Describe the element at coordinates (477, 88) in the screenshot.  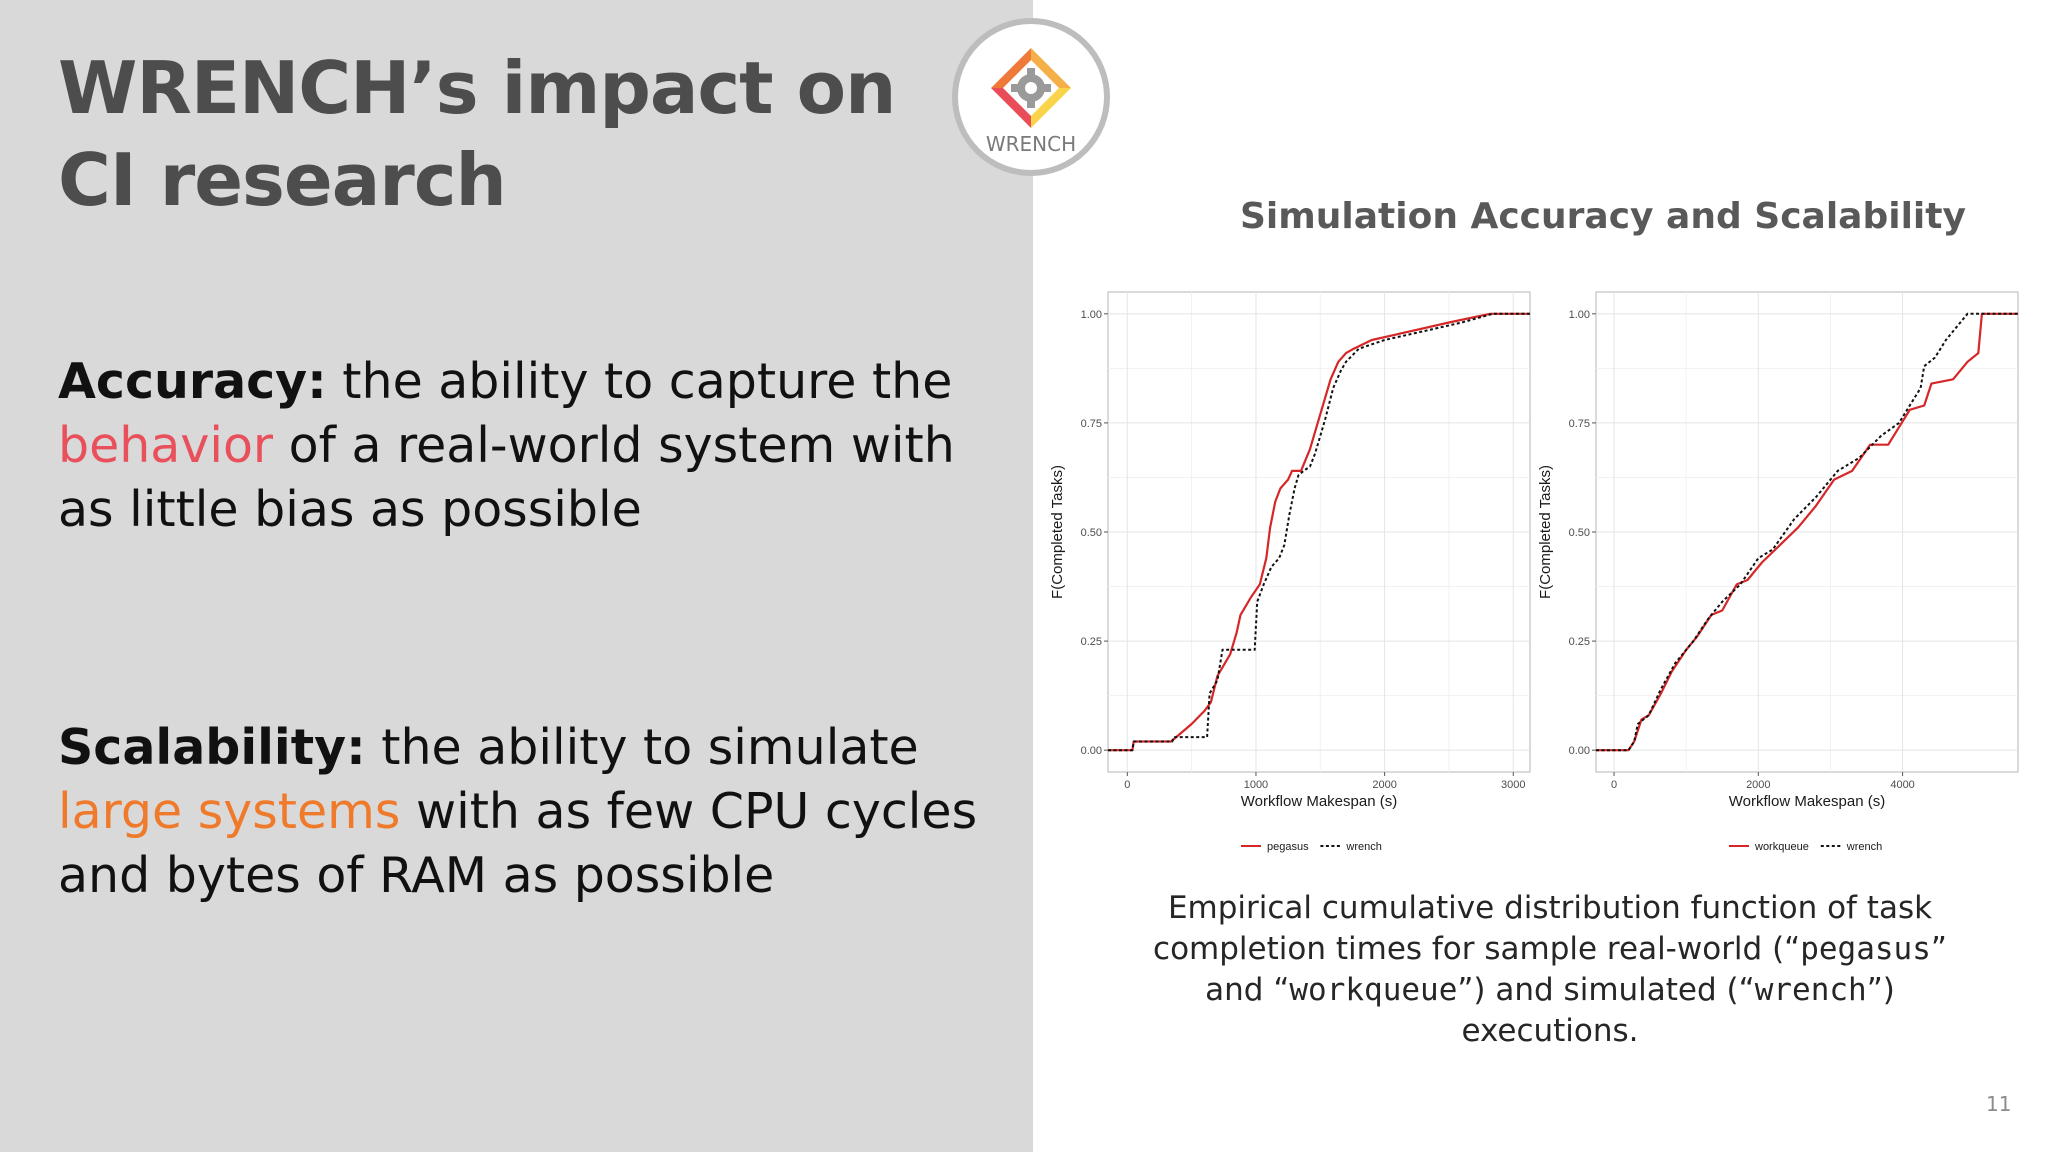
I see `title-line-1: WRENCH’s impact on` at that location.